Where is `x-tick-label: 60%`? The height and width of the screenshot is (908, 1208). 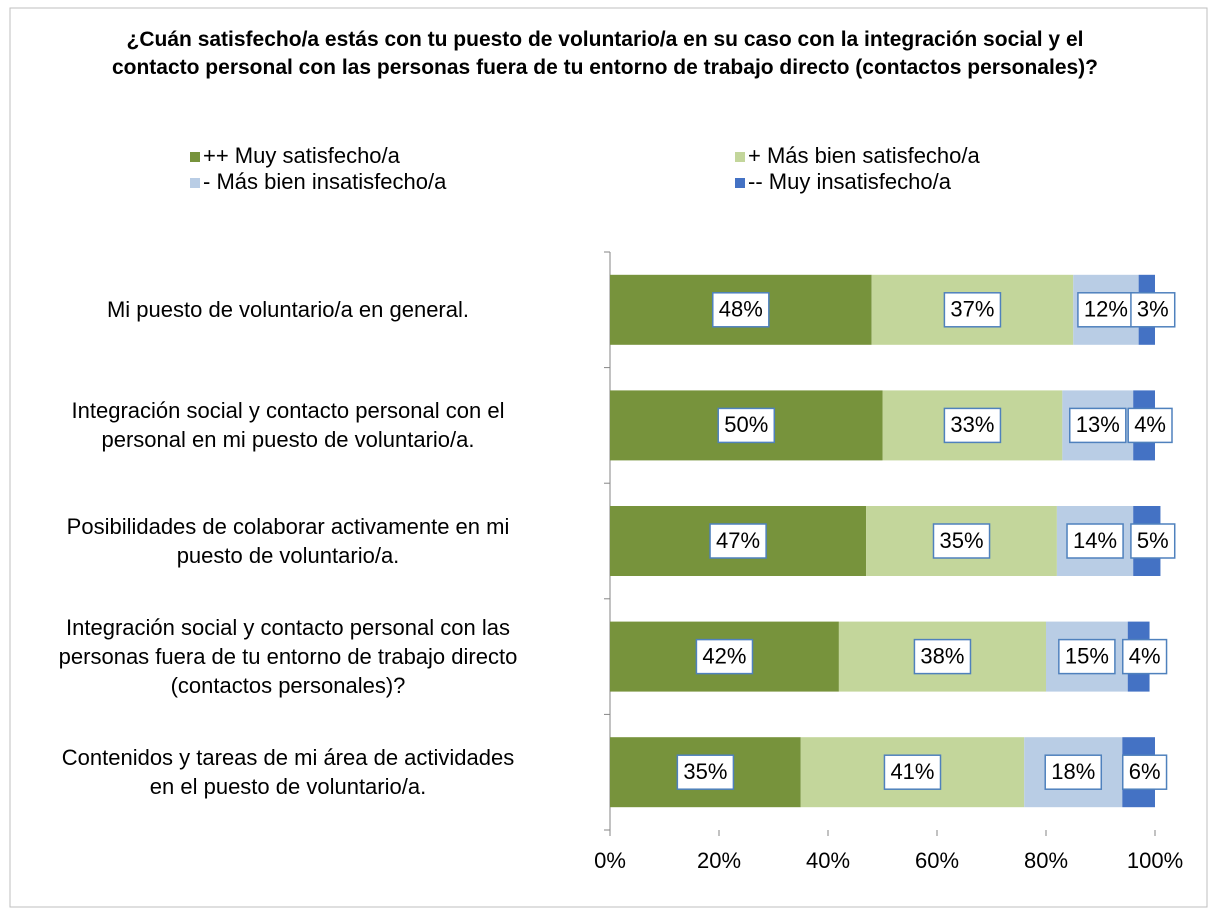 x-tick-label: 60% is located at coordinates (937, 860).